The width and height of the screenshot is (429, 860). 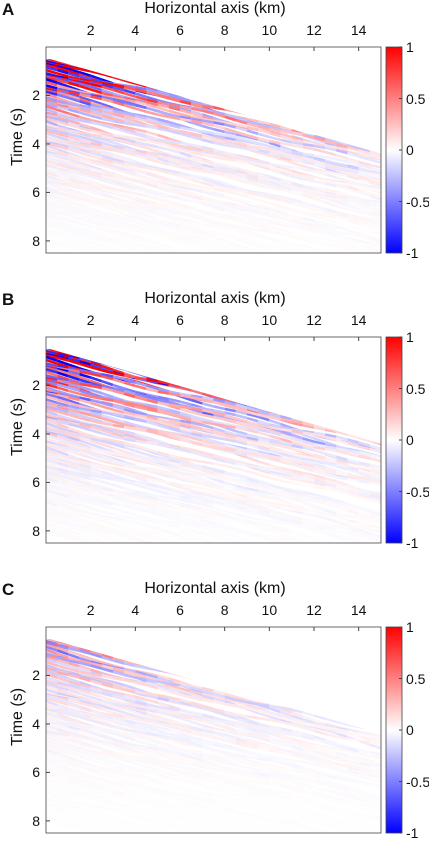 I want to click on panel-label: A, so click(x=8, y=10).